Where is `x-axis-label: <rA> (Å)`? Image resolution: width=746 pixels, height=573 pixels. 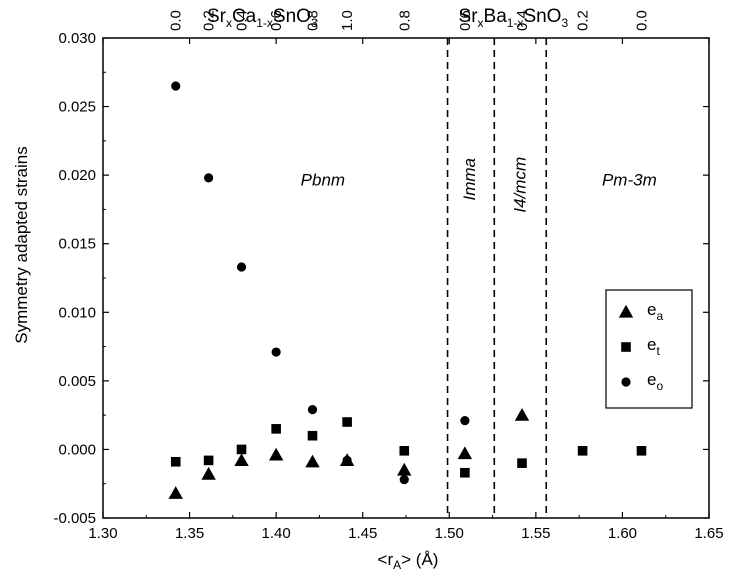
x-axis-label: <rA> (Å) is located at coordinates (408, 561).